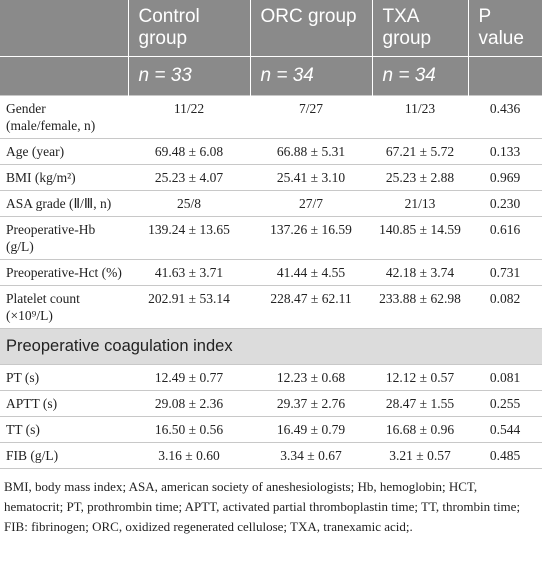  What do you see at coordinates (311, 455) in the screenshot?
I see `cell: 3.34 ± 0.67` at bounding box center [311, 455].